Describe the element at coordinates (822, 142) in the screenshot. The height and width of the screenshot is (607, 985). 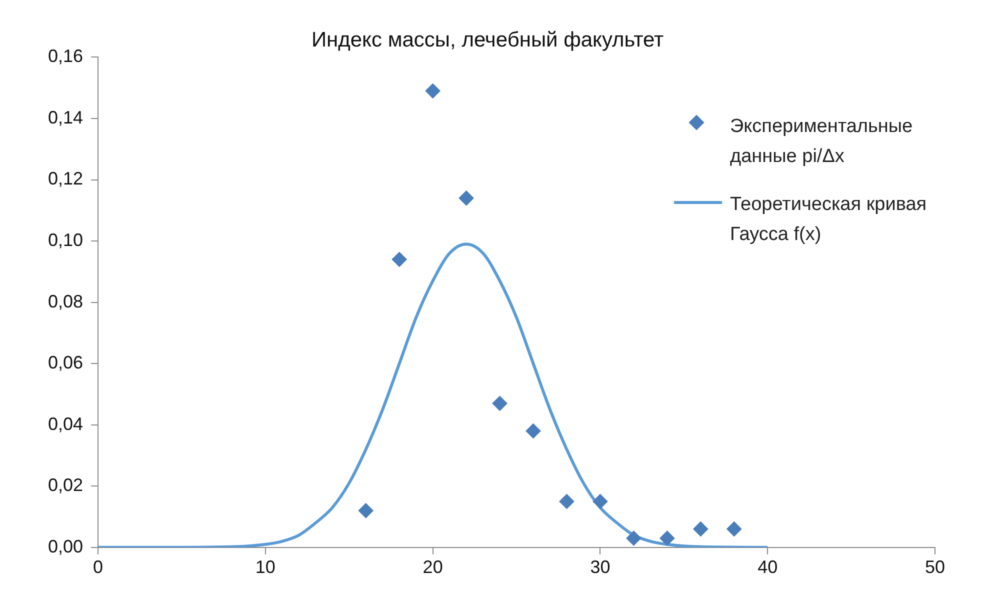
I see `legend-label: Экспериментальные данные pi/Δx` at that location.